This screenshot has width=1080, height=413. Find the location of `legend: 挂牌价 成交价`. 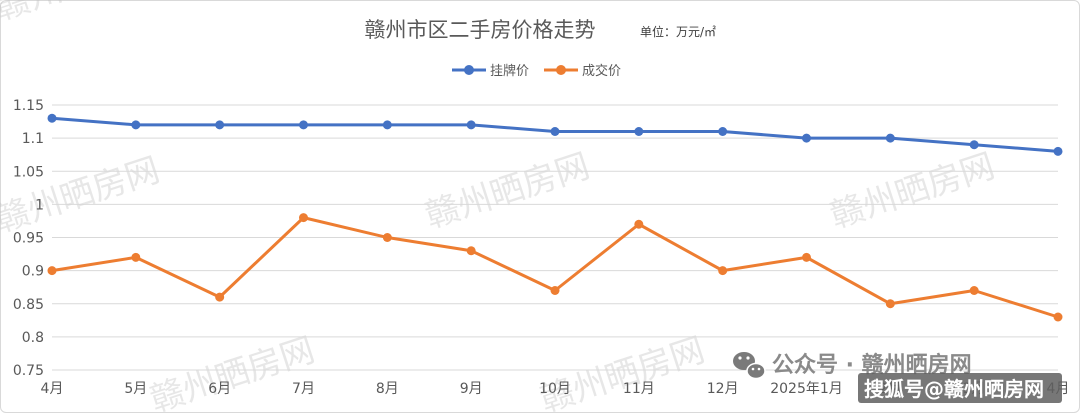

legend: 挂牌价 成交价 is located at coordinates (536, 71).